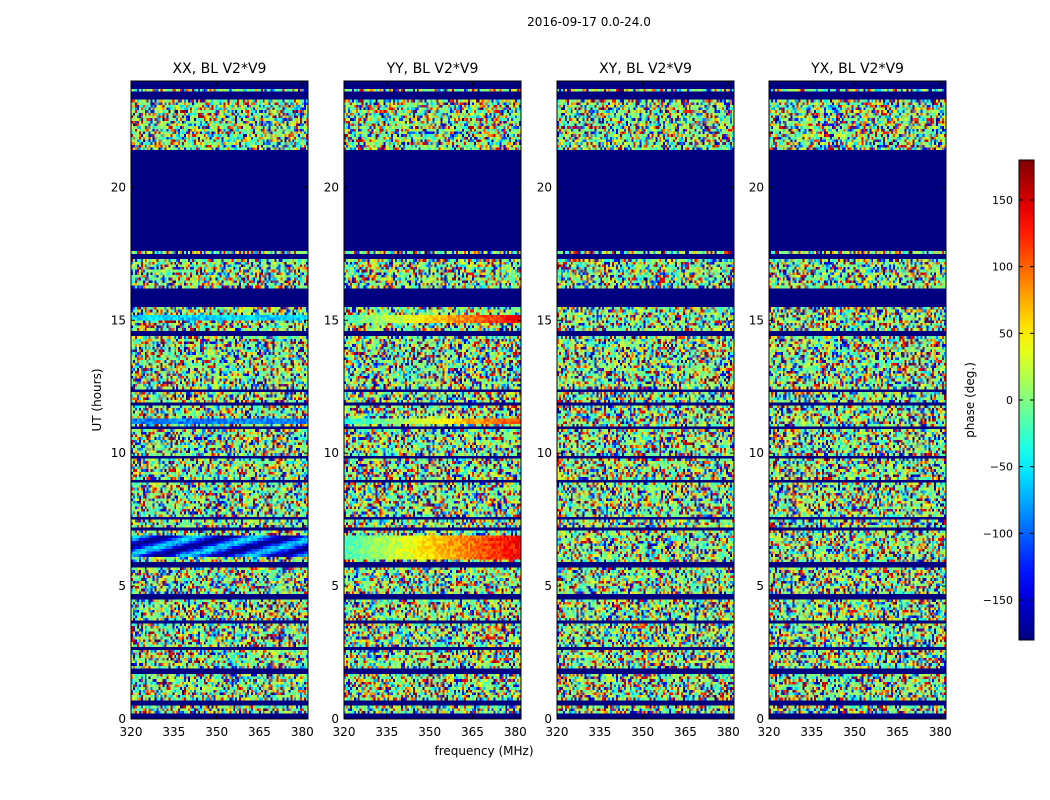 The width and height of the screenshot is (1050, 800). I want to click on colorbar-tick-label: 0, so click(1009, 400).